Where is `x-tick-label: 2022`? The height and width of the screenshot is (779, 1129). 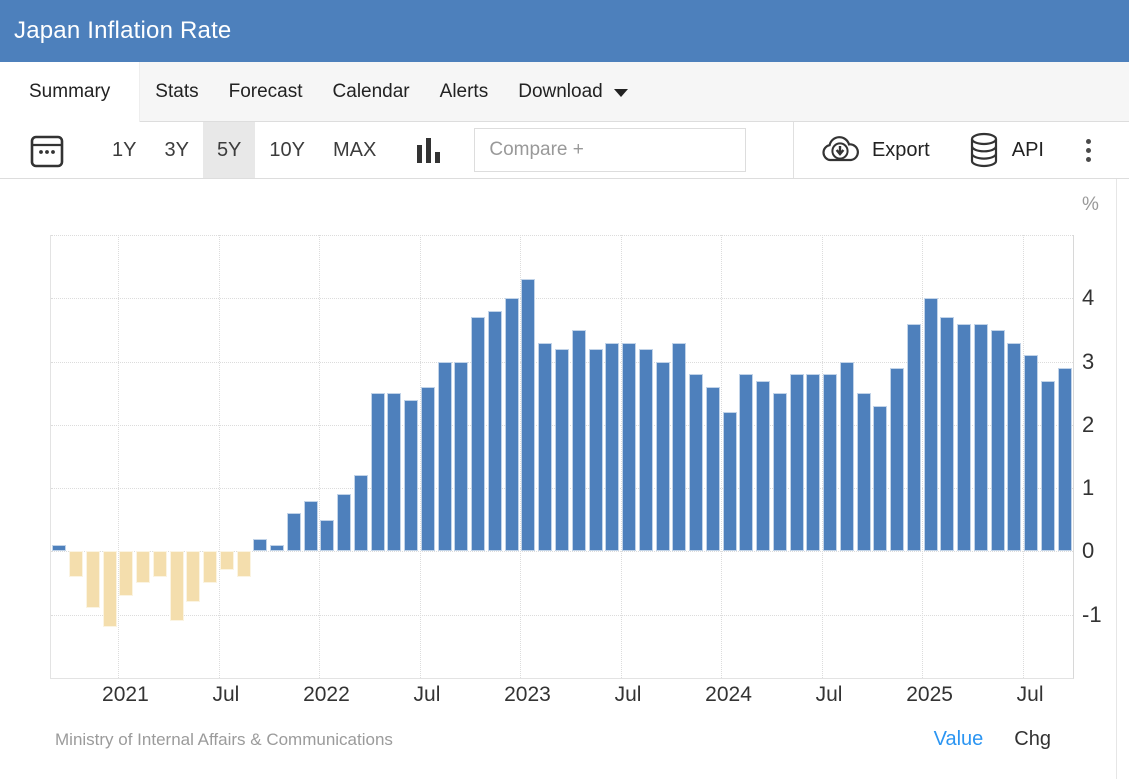 x-tick-label: 2022 is located at coordinates (326, 694).